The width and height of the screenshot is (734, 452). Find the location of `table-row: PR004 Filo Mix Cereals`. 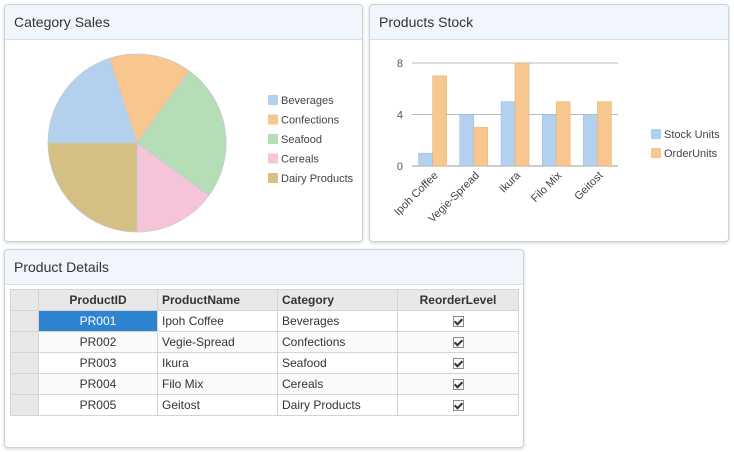

table-row: PR004 Filo Mix Cereals is located at coordinates (264, 384).